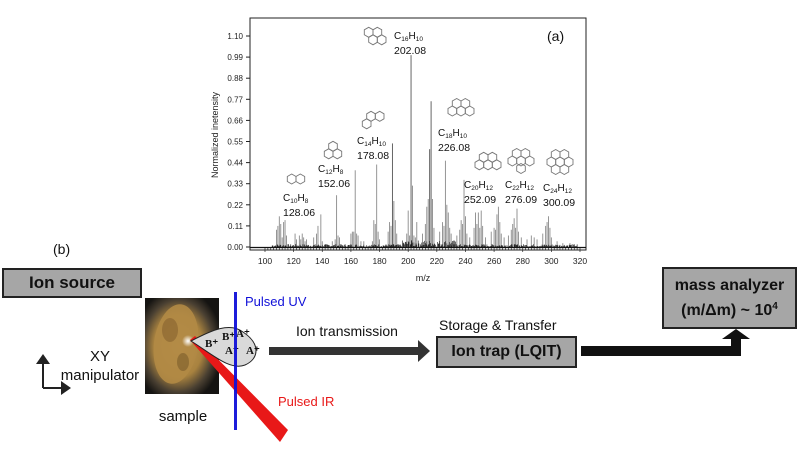 This screenshot has height=450, width=800. I want to click on annotation-128.06: C10H8 128.06, so click(299, 196).